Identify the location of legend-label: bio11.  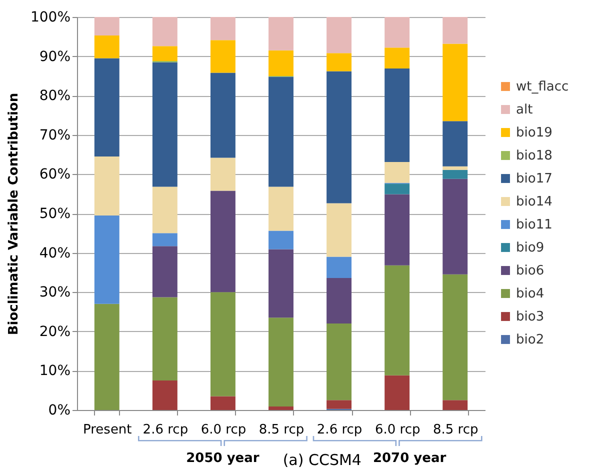
(534, 225).